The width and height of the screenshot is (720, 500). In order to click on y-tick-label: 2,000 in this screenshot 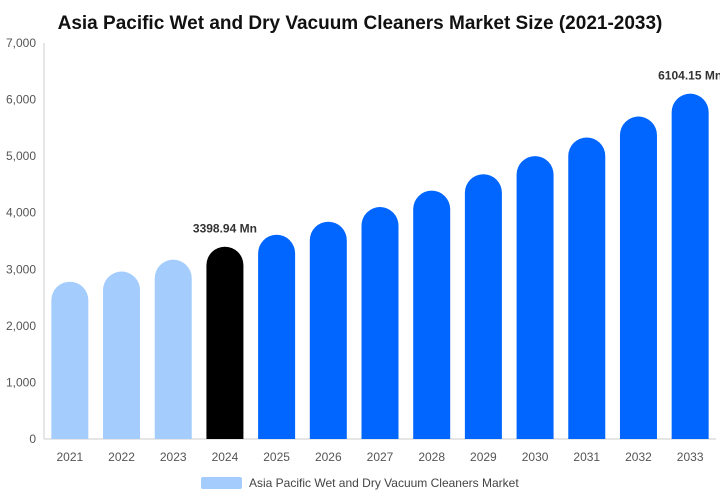, I will do `click(21, 326)`.